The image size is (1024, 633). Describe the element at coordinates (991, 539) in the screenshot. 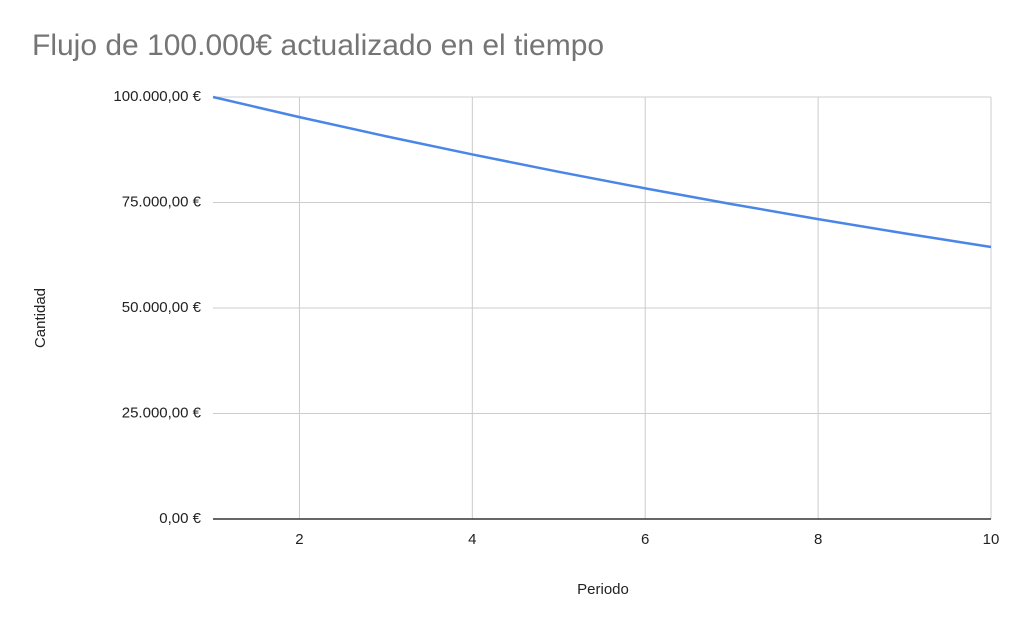

I see `x-tick-label: 10` at that location.